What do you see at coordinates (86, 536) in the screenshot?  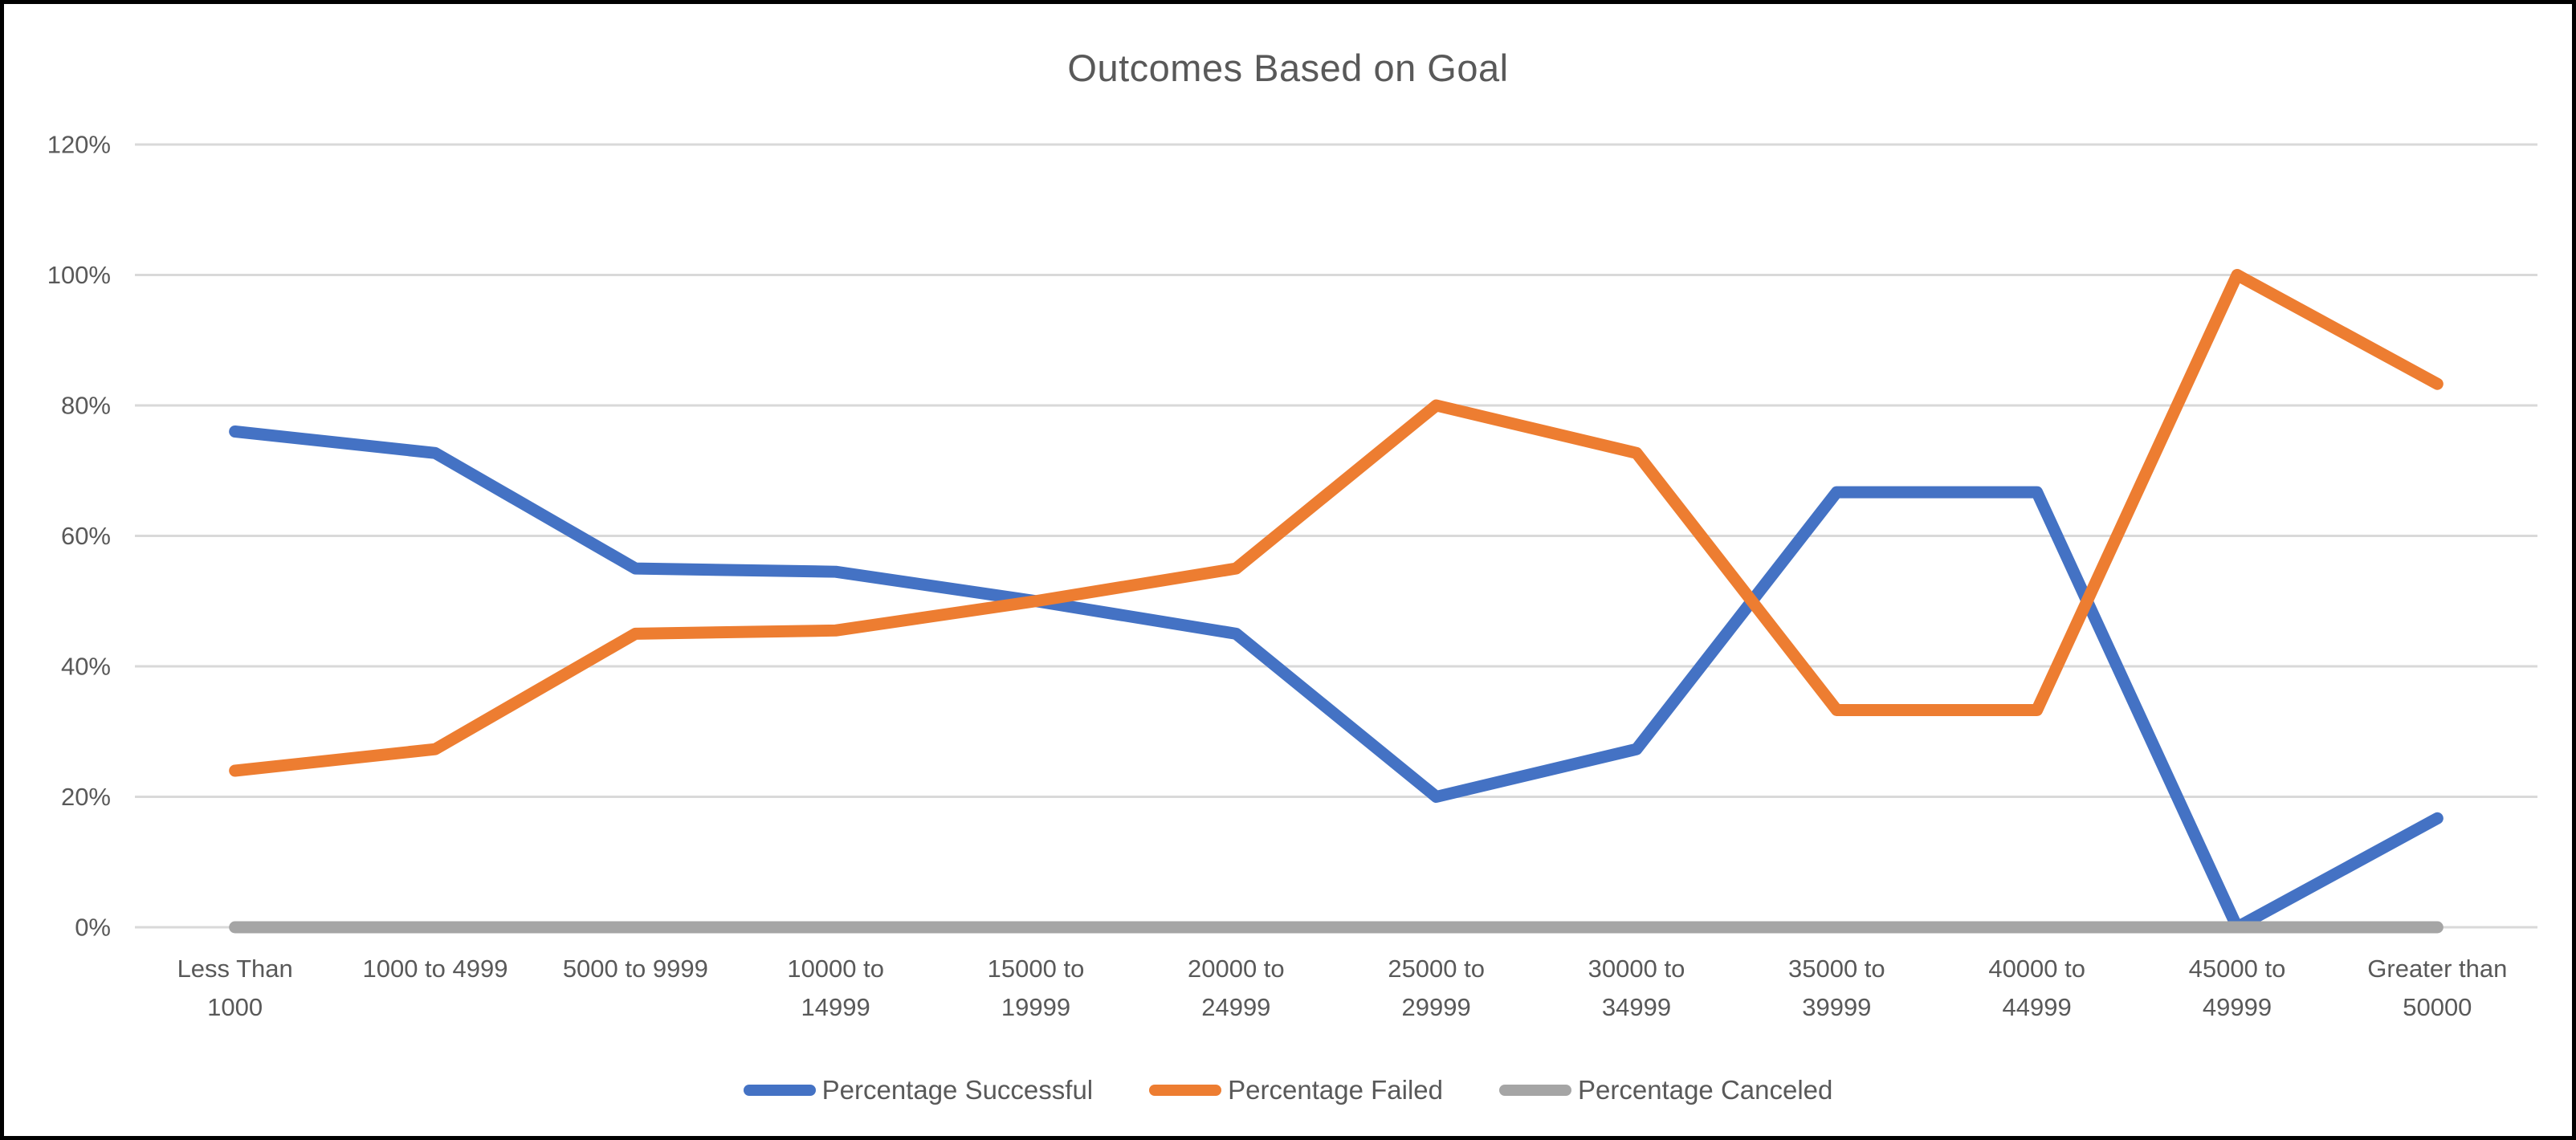 I see `y-axis-tick-label: 60%` at bounding box center [86, 536].